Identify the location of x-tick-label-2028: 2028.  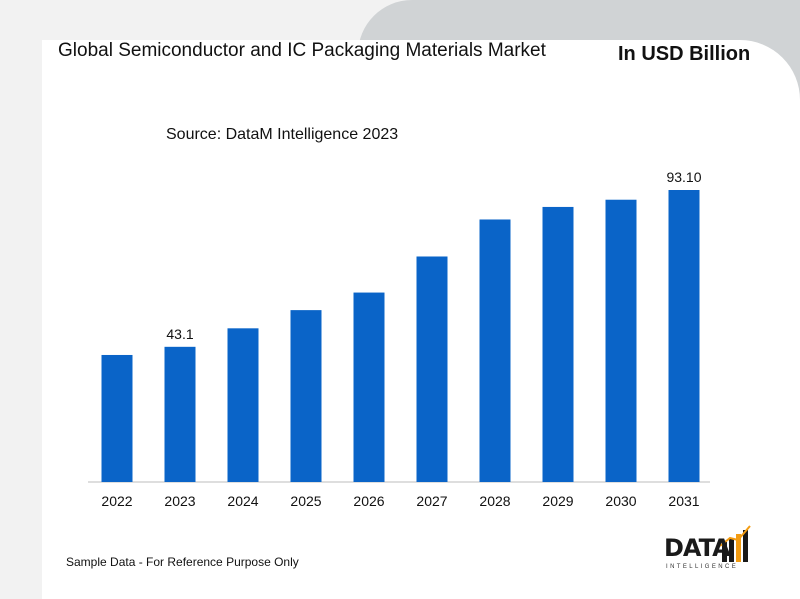
(494, 501).